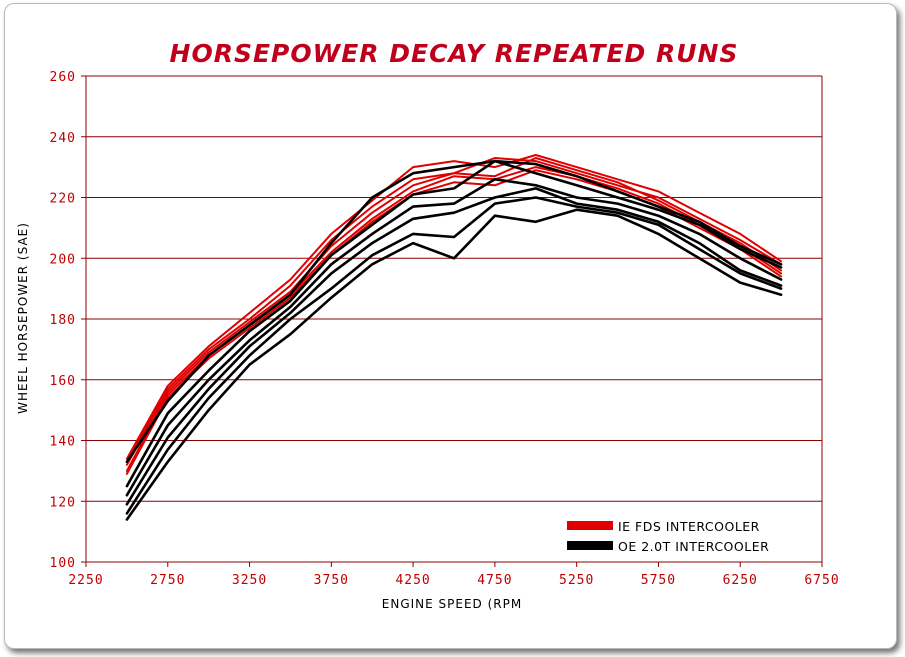 This screenshot has width=905, height=657. Describe the element at coordinates (249, 580) in the screenshot. I see `x-tick-label: 3250` at that location.